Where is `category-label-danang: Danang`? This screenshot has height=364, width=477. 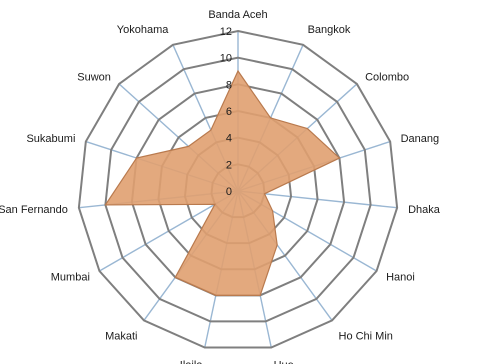 category-label-danang: Danang is located at coordinates (420, 139).